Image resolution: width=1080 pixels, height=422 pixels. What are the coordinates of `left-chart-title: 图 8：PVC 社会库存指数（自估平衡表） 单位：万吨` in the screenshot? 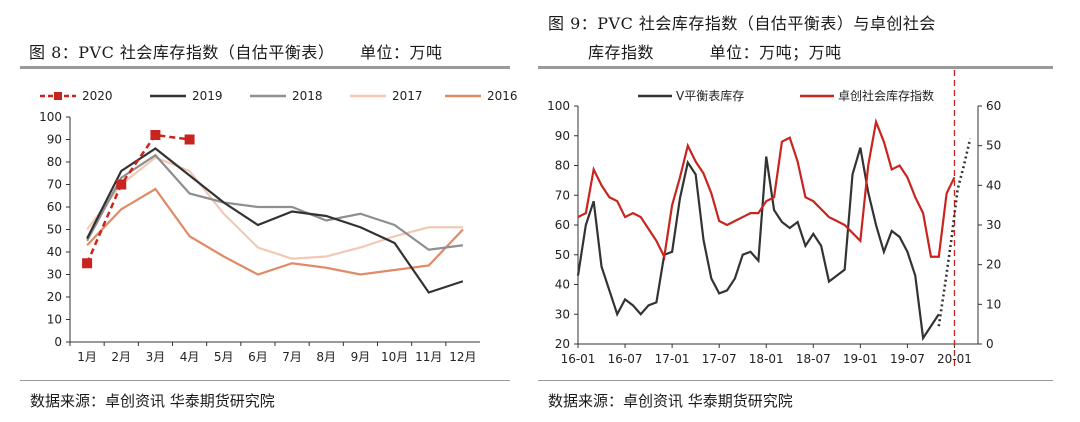 It's located at (236, 51).